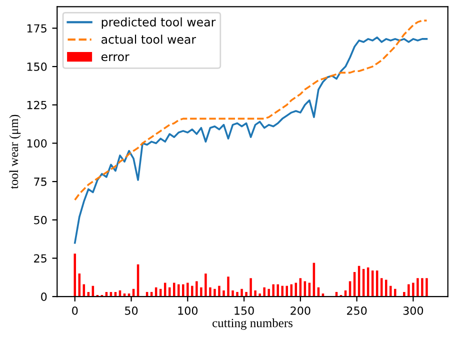 Image resolution: width=457 pixels, height=337 pixels. I want to click on x-tick-label: 300, so click(413, 310).